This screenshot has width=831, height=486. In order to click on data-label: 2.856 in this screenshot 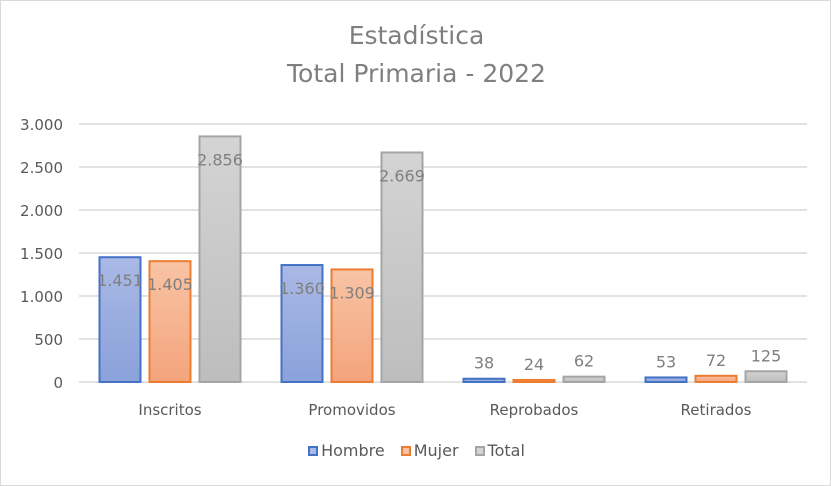, I will do `click(220, 159)`.